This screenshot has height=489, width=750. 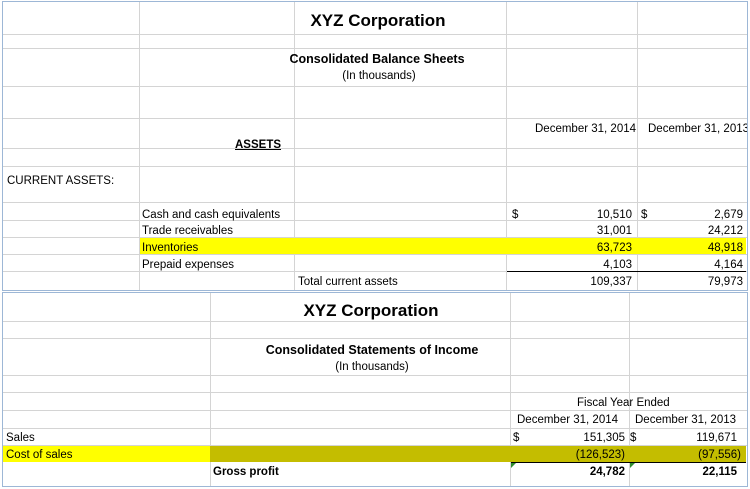 I want to click on value-2014: 24,782, so click(x=607, y=472).